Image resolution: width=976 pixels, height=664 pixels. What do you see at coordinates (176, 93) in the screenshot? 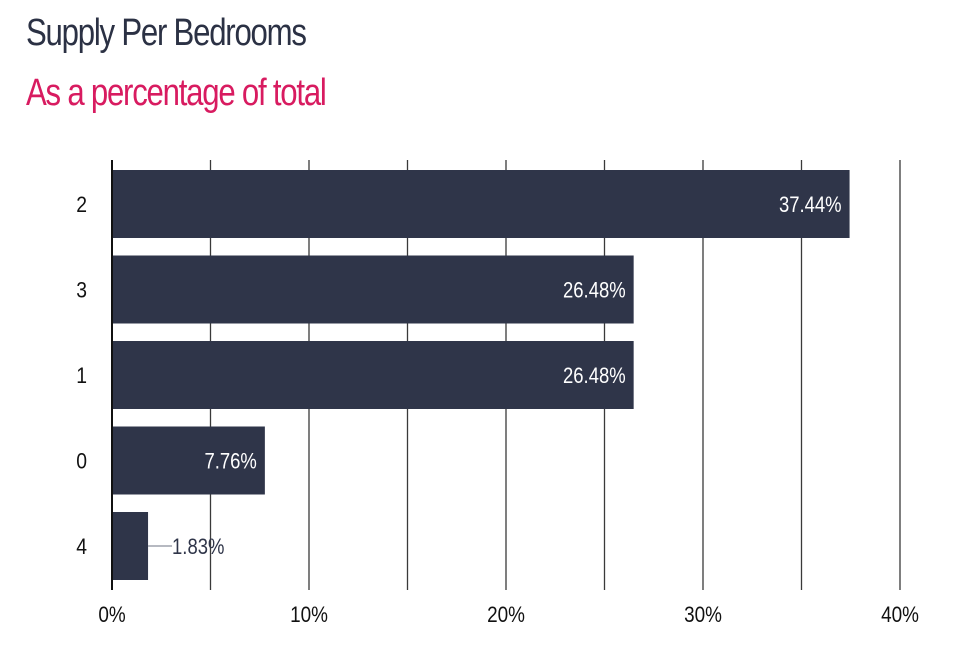
I see `chart-subtitle: As a percentage of total` at bounding box center [176, 93].